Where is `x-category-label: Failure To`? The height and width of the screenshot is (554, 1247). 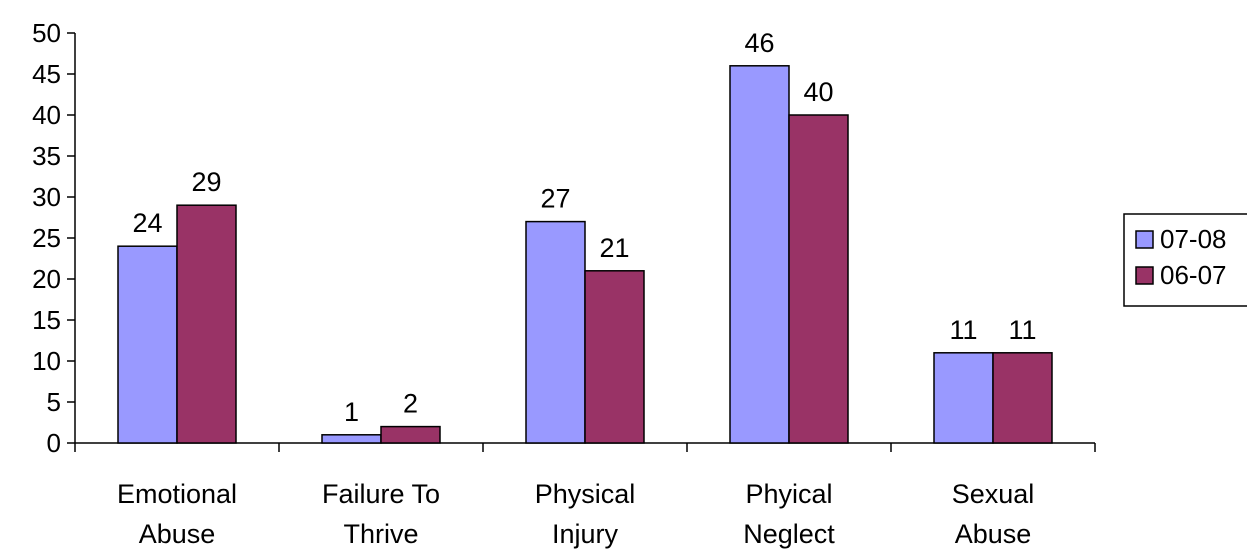 x-category-label: Failure To is located at coordinates (381, 494).